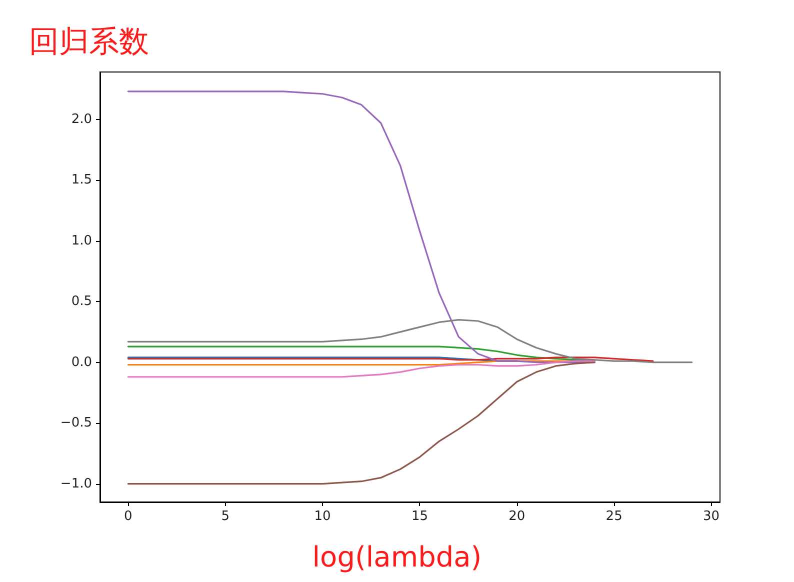 The width and height of the screenshot is (794, 582). What do you see at coordinates (711, 516) in the screenshot?
I see `x-tick-label: 30` at bounding box center [711, 516].